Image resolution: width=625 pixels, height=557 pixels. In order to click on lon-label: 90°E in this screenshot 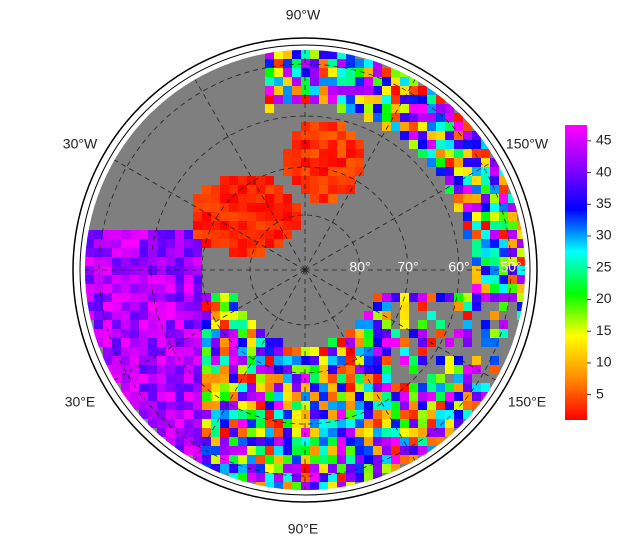, I will do `click(303, 529)`.